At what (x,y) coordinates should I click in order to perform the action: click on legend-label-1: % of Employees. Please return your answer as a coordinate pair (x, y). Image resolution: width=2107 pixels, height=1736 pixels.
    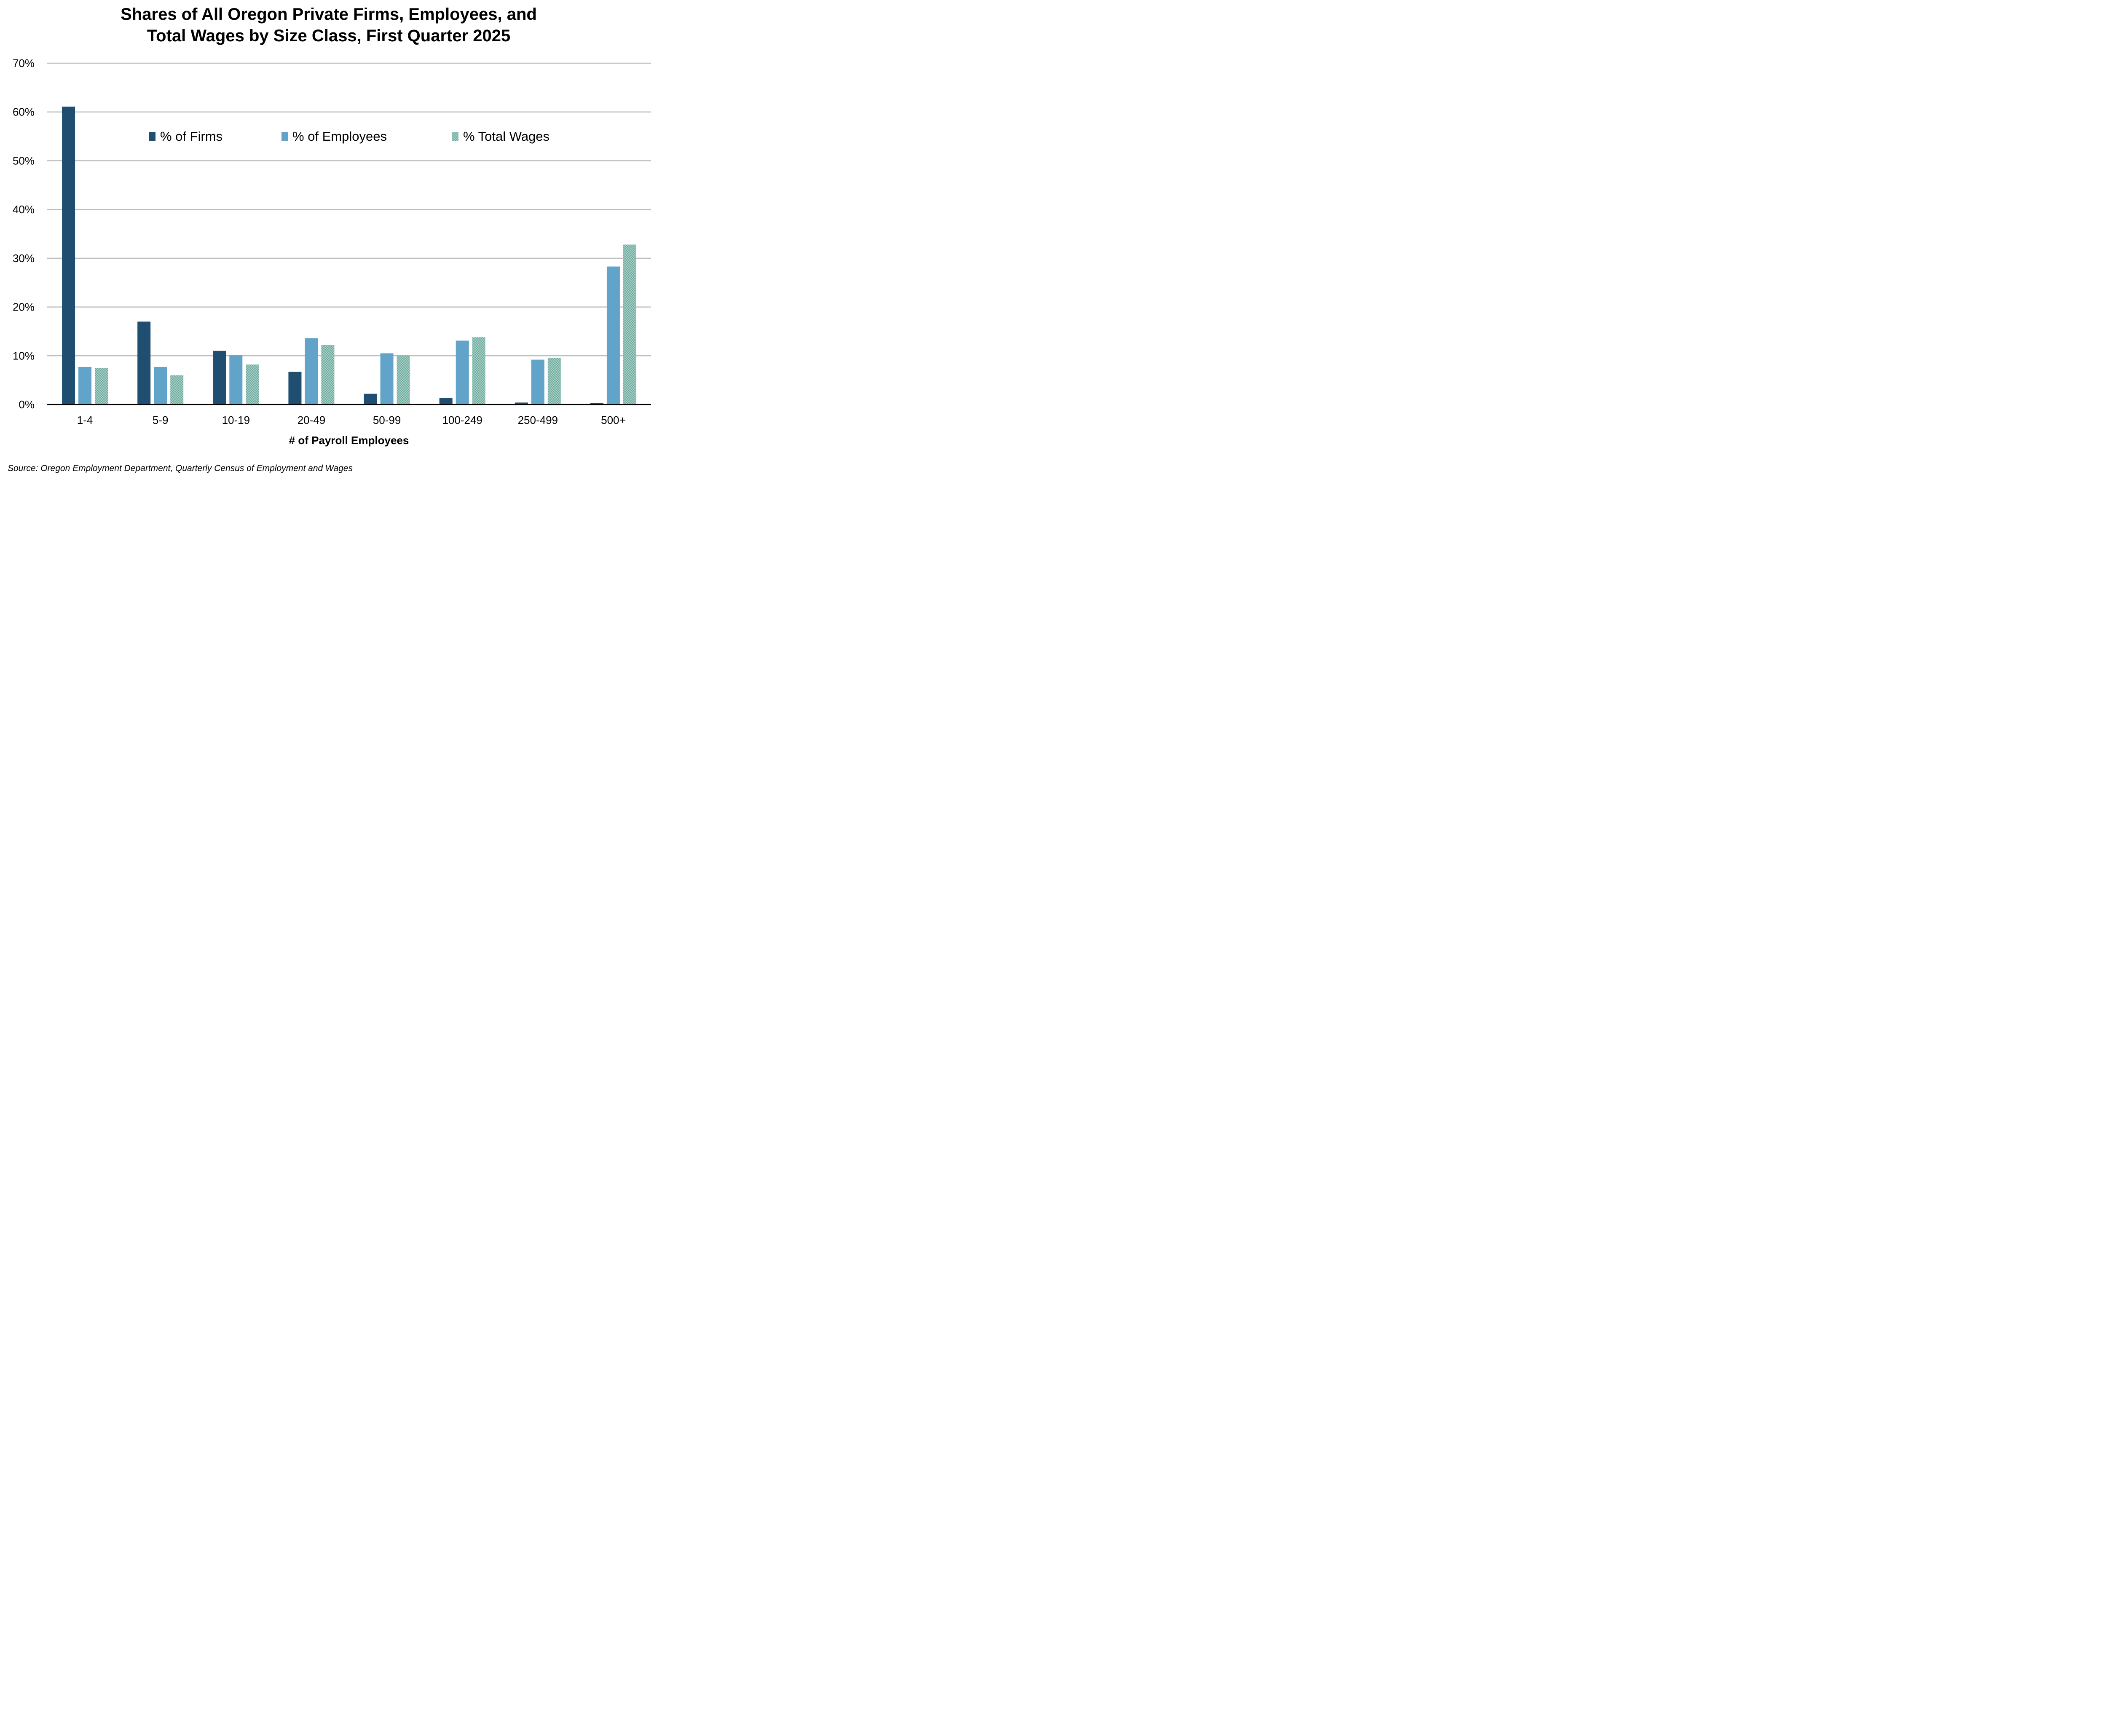
    Looking at the image, I should click on (339, 136).